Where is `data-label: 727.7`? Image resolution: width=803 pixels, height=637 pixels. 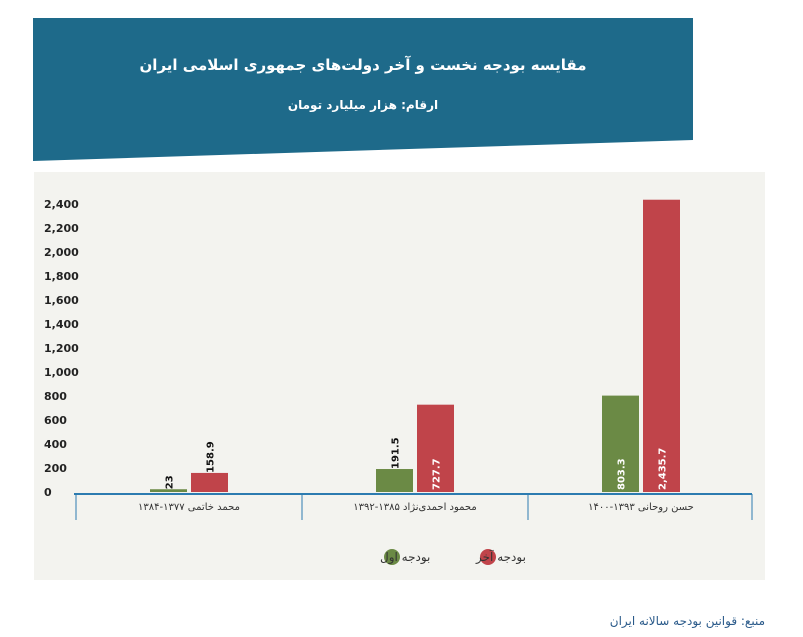 data-label: 727.7 is located at coordinates (437, 474).